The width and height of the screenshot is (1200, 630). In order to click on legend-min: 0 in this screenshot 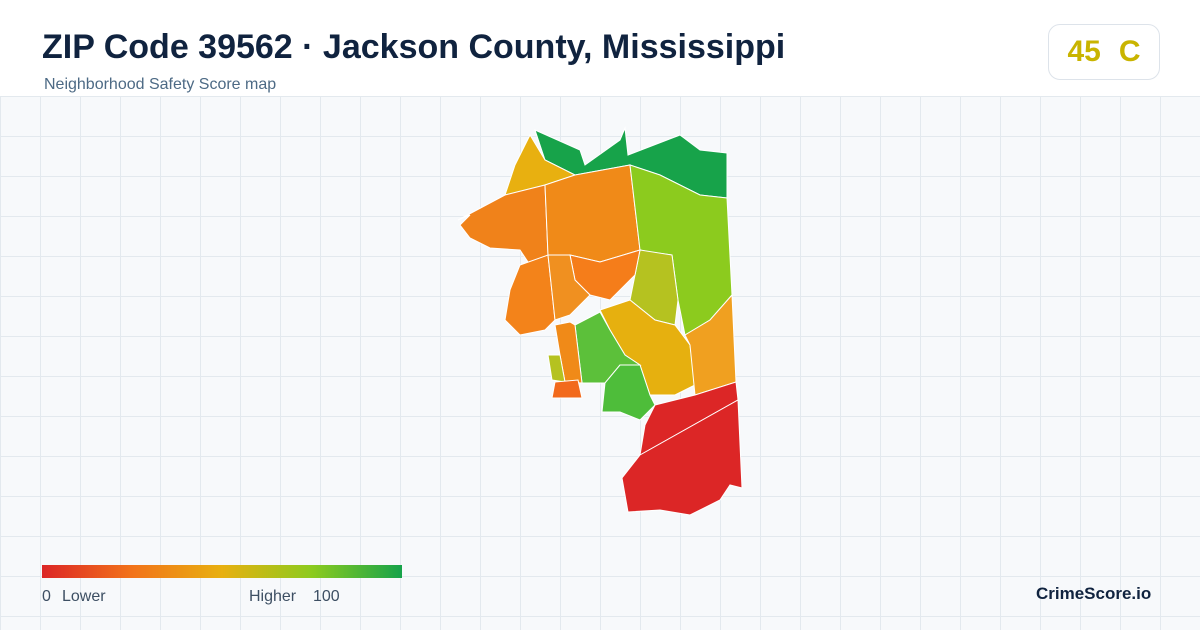, I will do `click(46, 596)`.